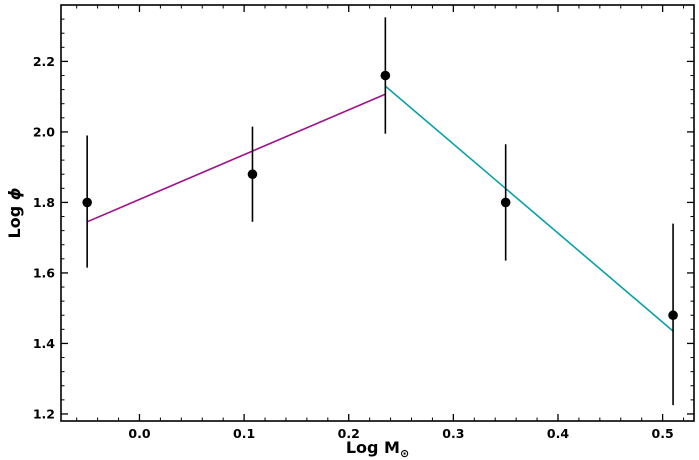 Image resolution: width=699 pixels, height=460 pixels. What do you see at coordinates (44, 202) in the screenshot?
I see `y-tick-label: 1.8` at bounding box center [44, 202].